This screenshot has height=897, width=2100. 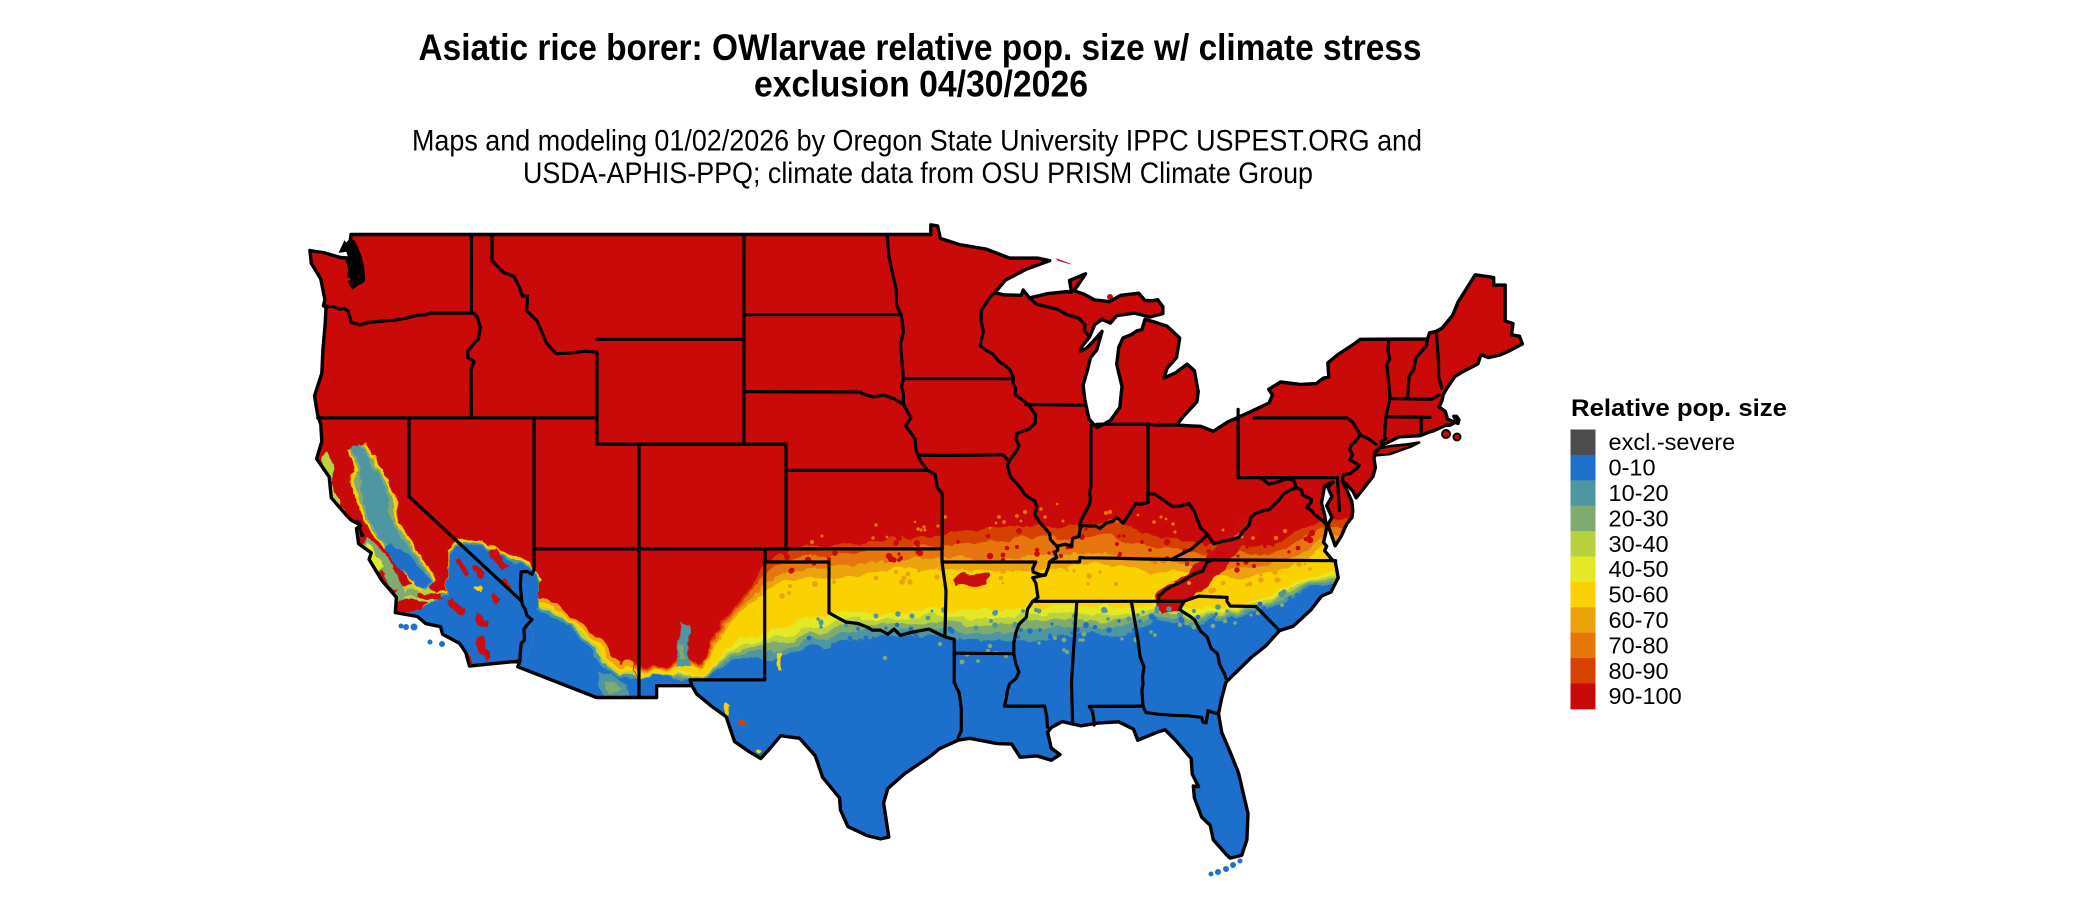 What do you see at coordinates (1679, 408) in the screenshot?
I see `svg-text: Relative pop. size` at bounding box center [1679, 408].